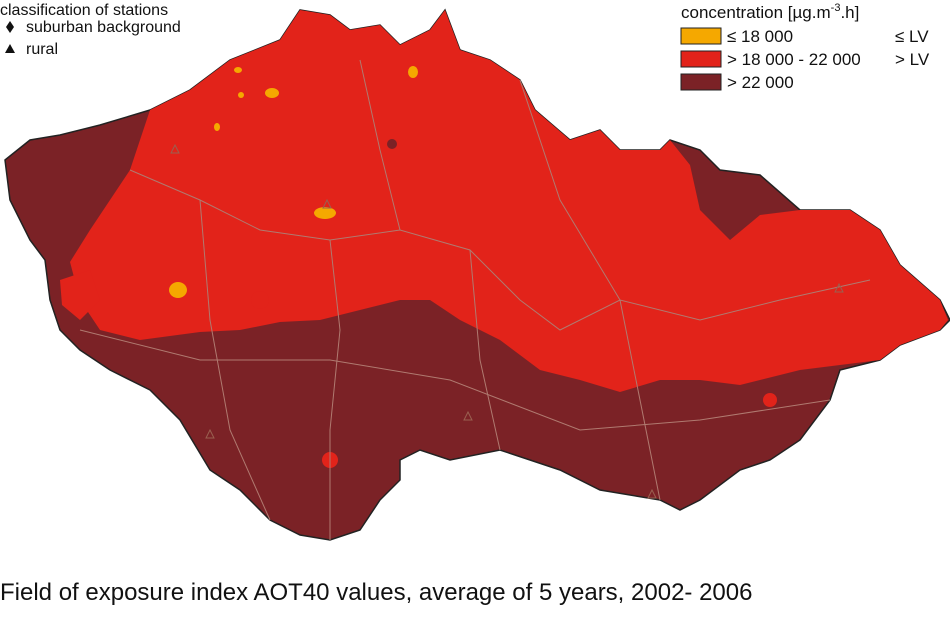 Image resolution: width=950 pixels, height=624 pixels. I want to click on legend-limit: ≤ LV, so click(912, 36).